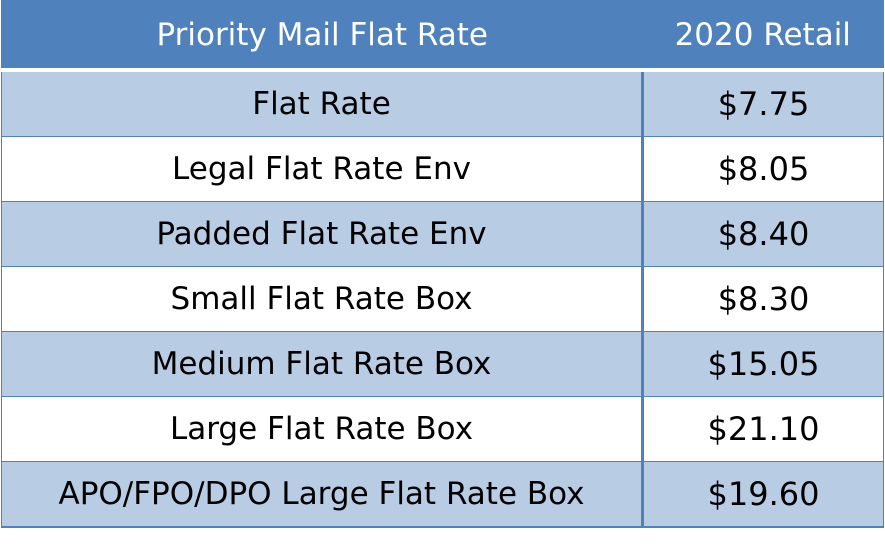  Describe the element at coordinates (322, 36) in the screenshot. I see `header-service: Priority Mail Flat Rate` at that location.